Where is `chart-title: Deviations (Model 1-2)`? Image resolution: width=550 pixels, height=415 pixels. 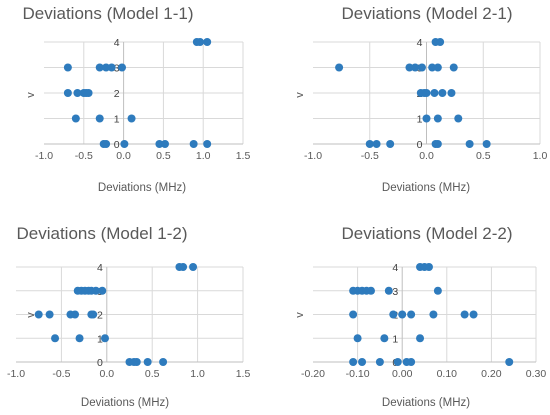
chart-title: Deviations (Model 1-2) is located at coordinates (101, 233).